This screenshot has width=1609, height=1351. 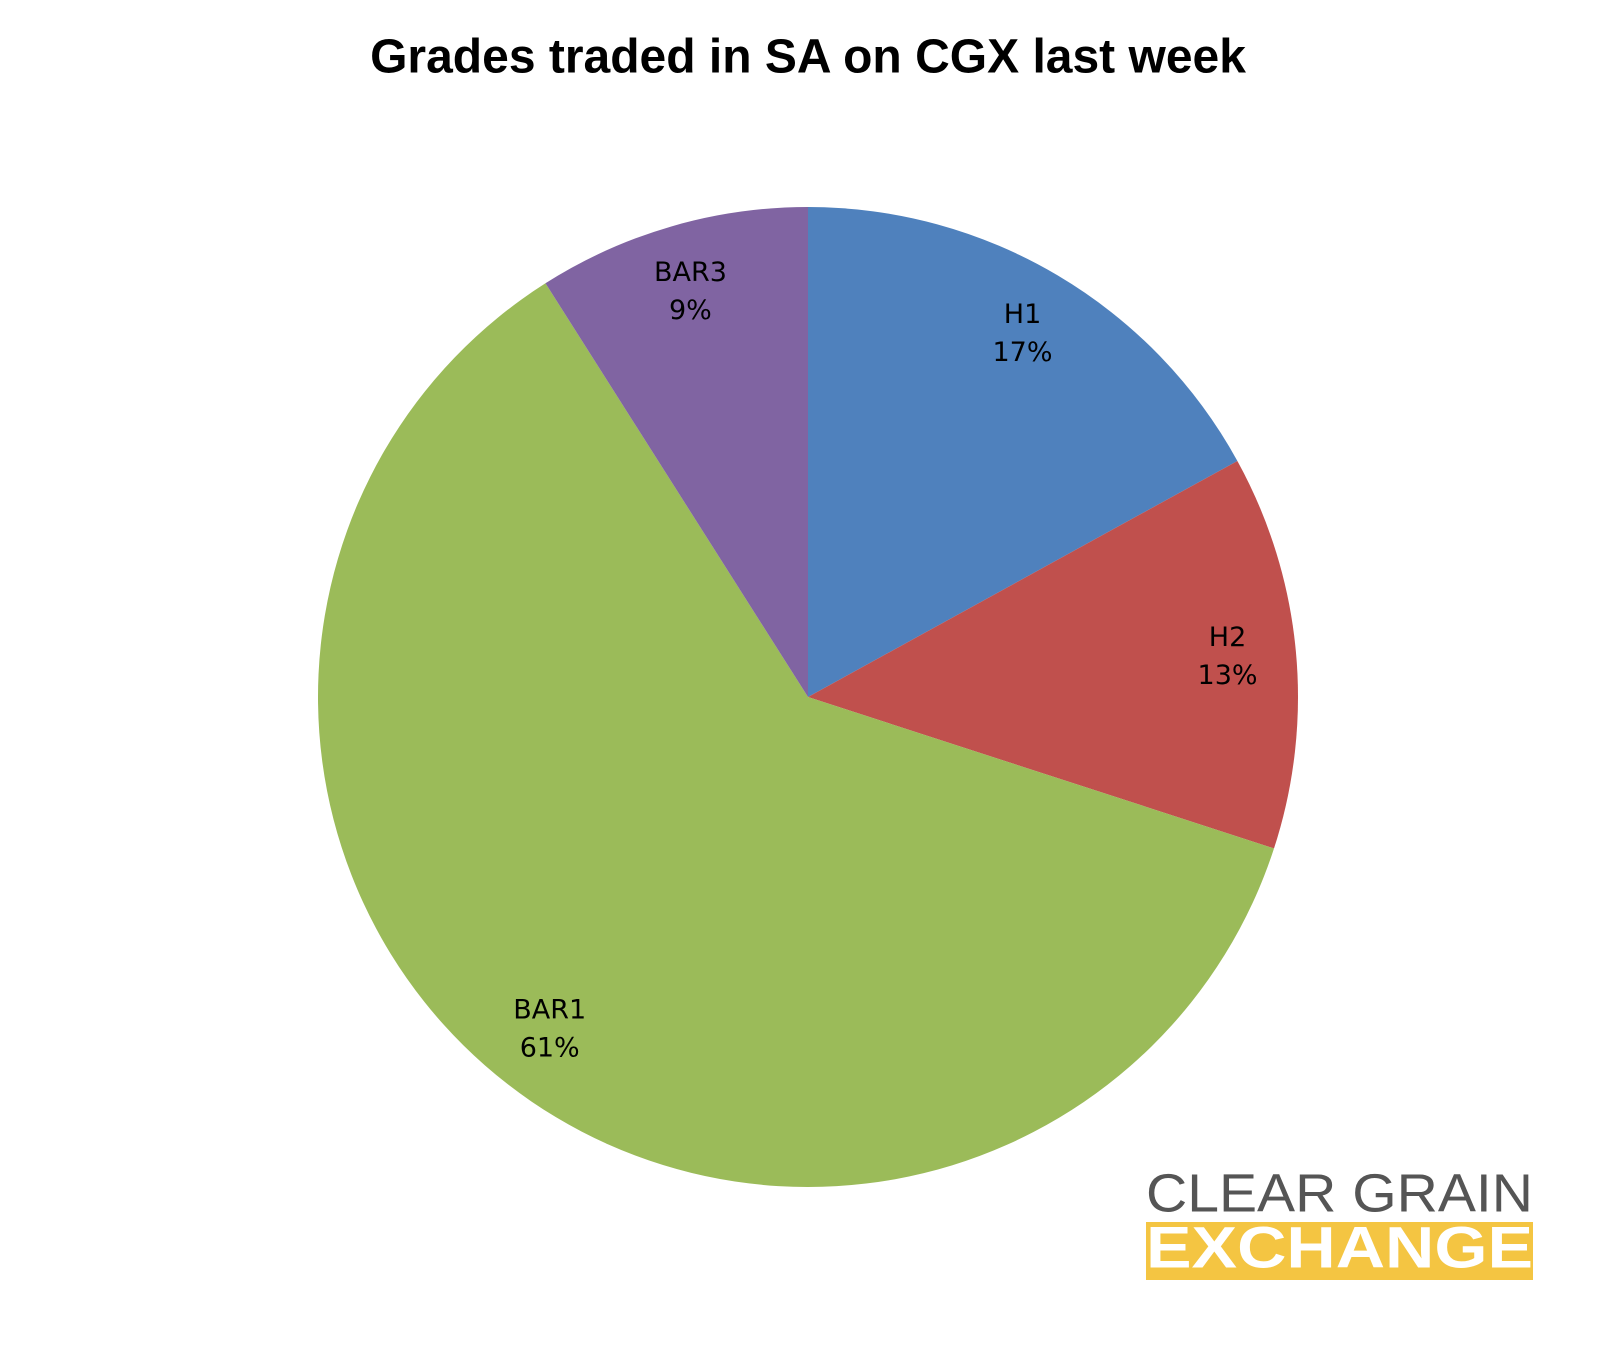 What do you see at coordinates (550, 1047) in the screenshot?
I see `value-label: 61%` at bounding box center [550, 1047].